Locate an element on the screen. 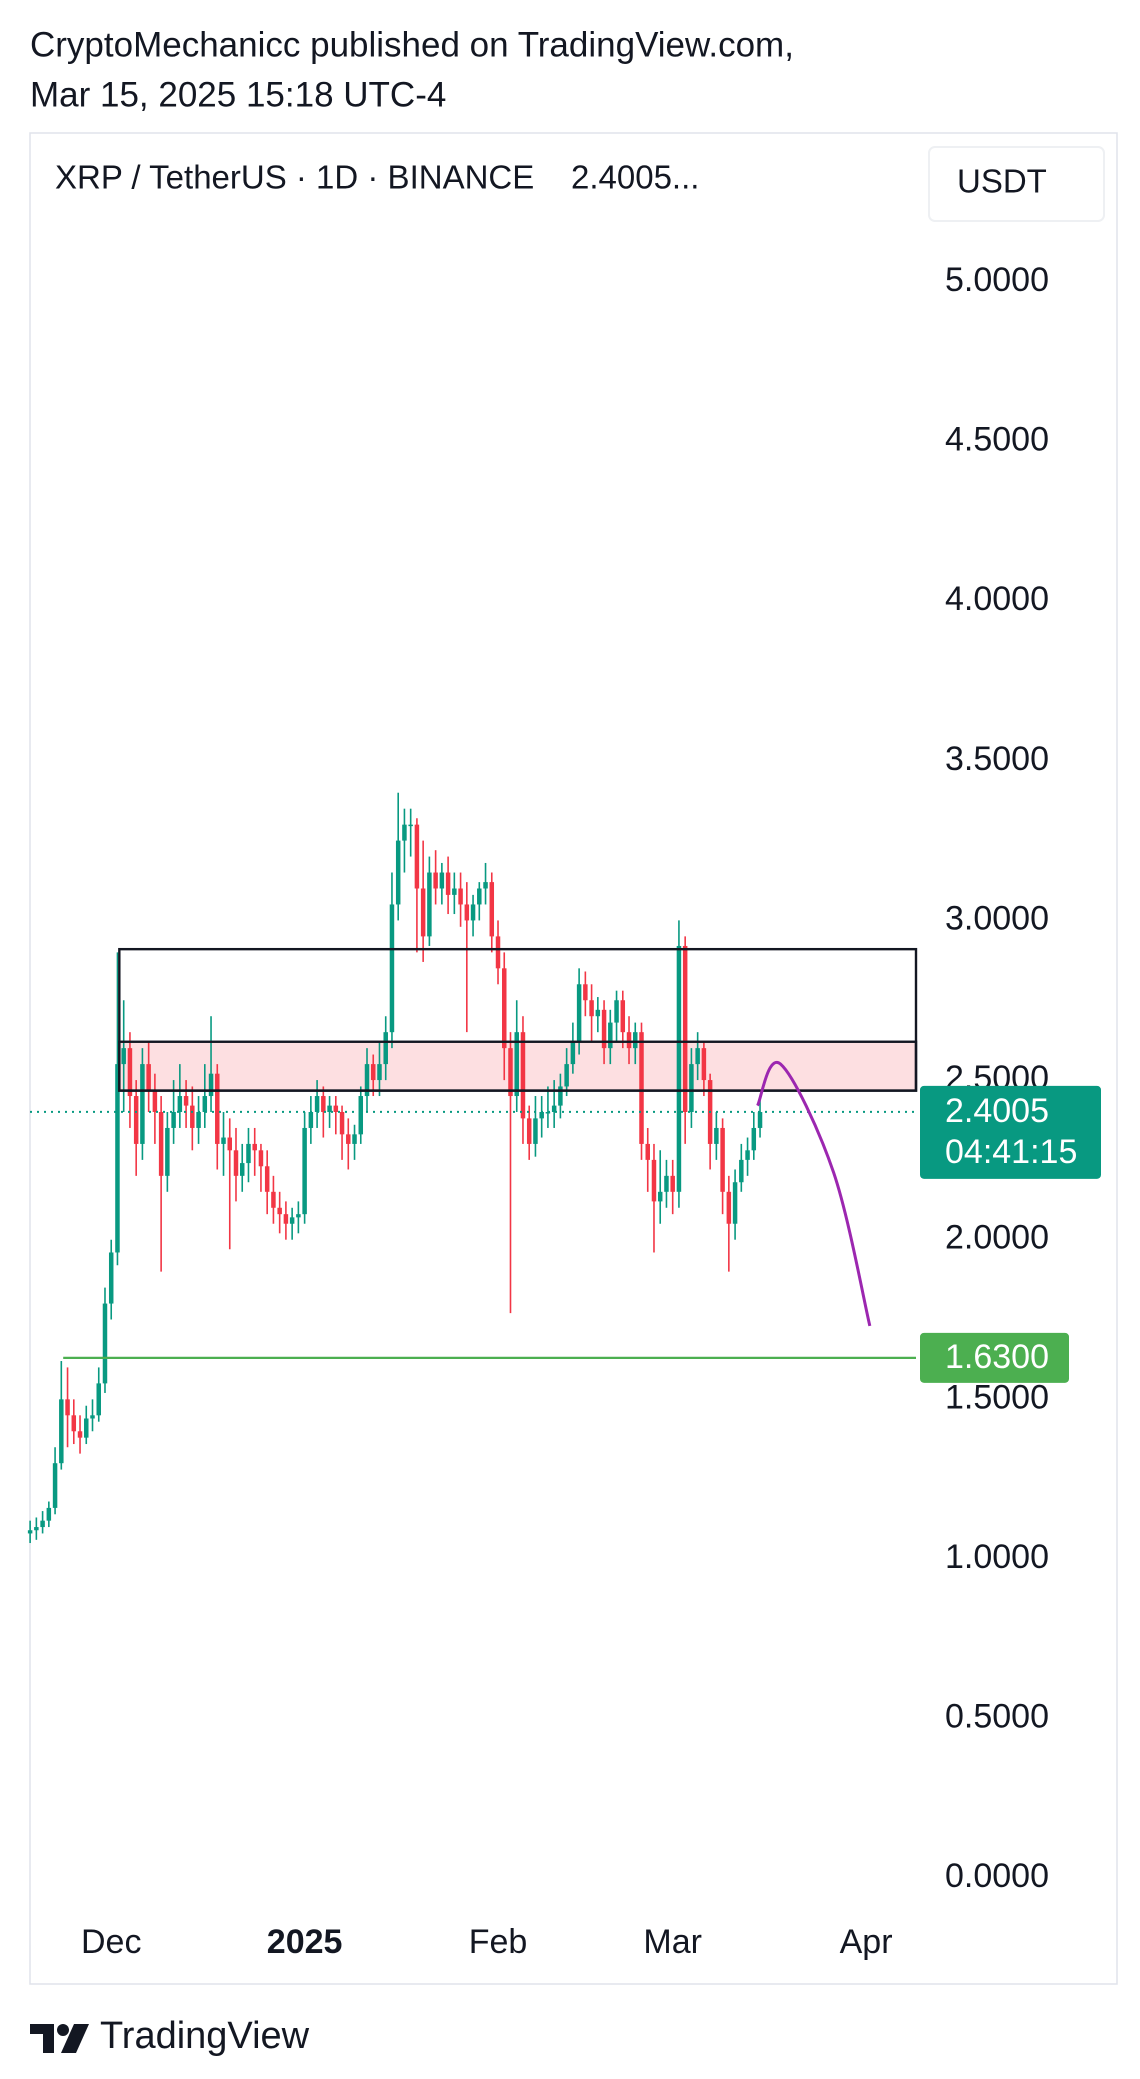 The image size is (1140, 2079). y-tick-label: 4.0000 is located at coordinates (997, 599).